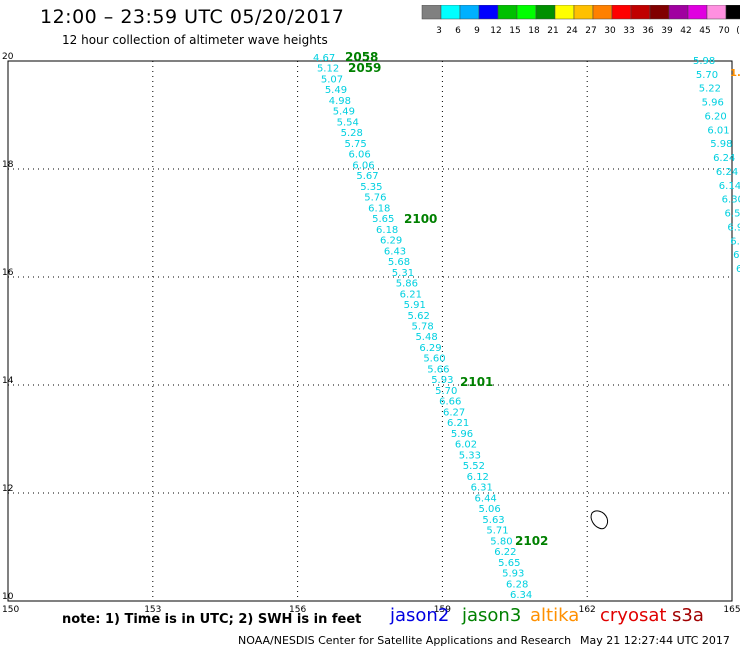 The width and height of the screenshot is (740, 650). I want to click on swh-value-label: 6.24, so click(724, 158).